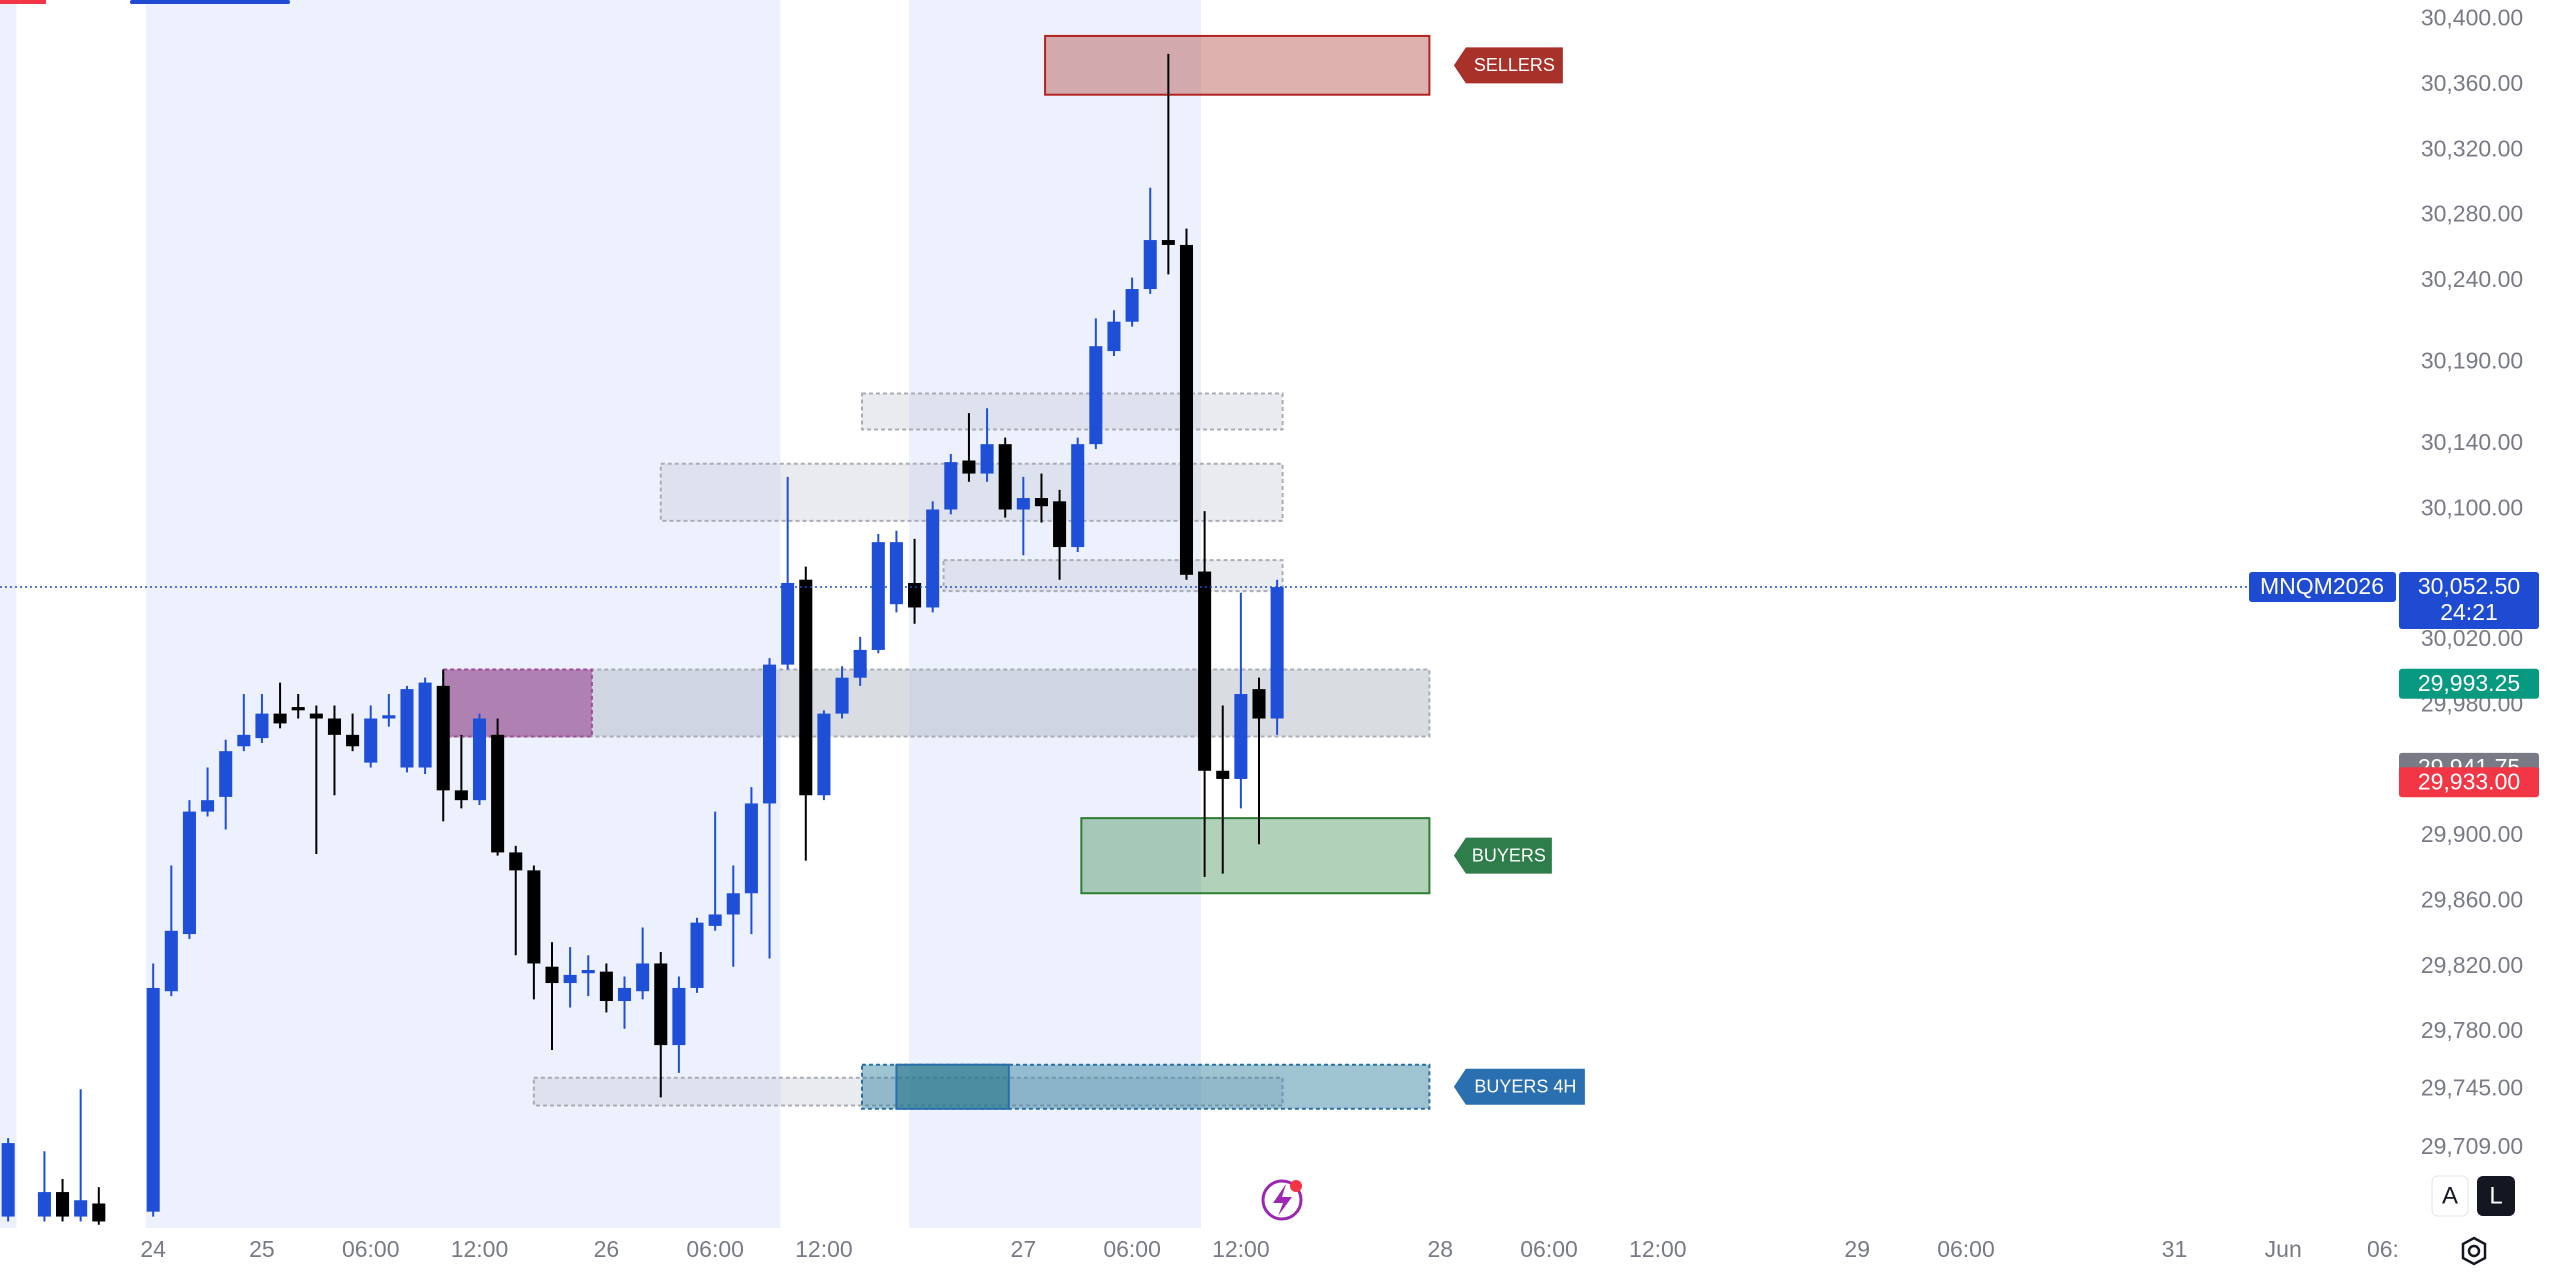 The width and height of the screenshot is (2560, 1280). What do you see at coordinates (2472, 18) in the screenshot?
I see `y-tick-label: 30,400.00` at bounding box center [2472, 18].